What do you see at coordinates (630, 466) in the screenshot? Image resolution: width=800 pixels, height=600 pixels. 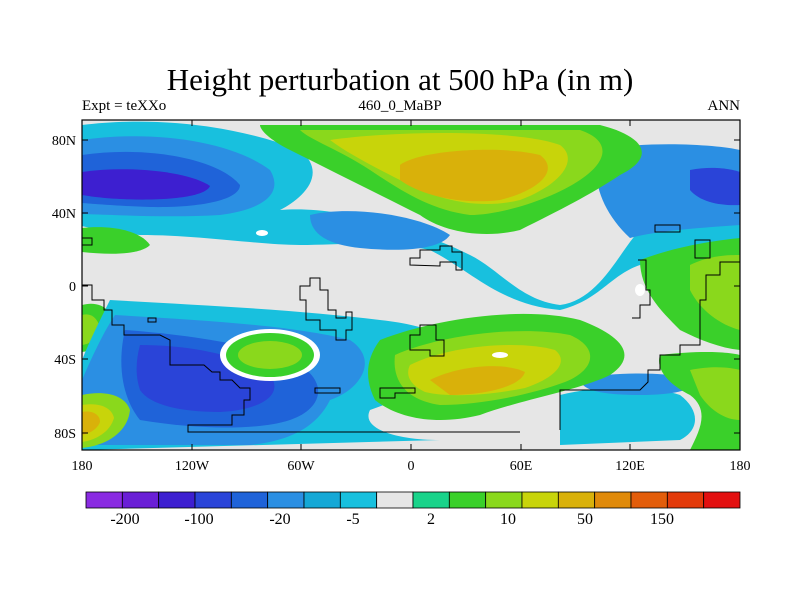 I see `x-tick-120e: 120E` at bounding box center [630, 466].